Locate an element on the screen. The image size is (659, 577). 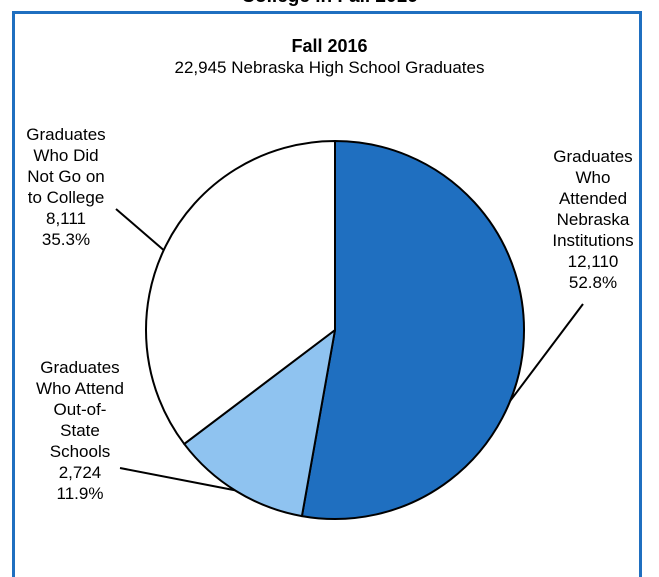
slice-label-line: Who Did is located at coordinates (66, 155).